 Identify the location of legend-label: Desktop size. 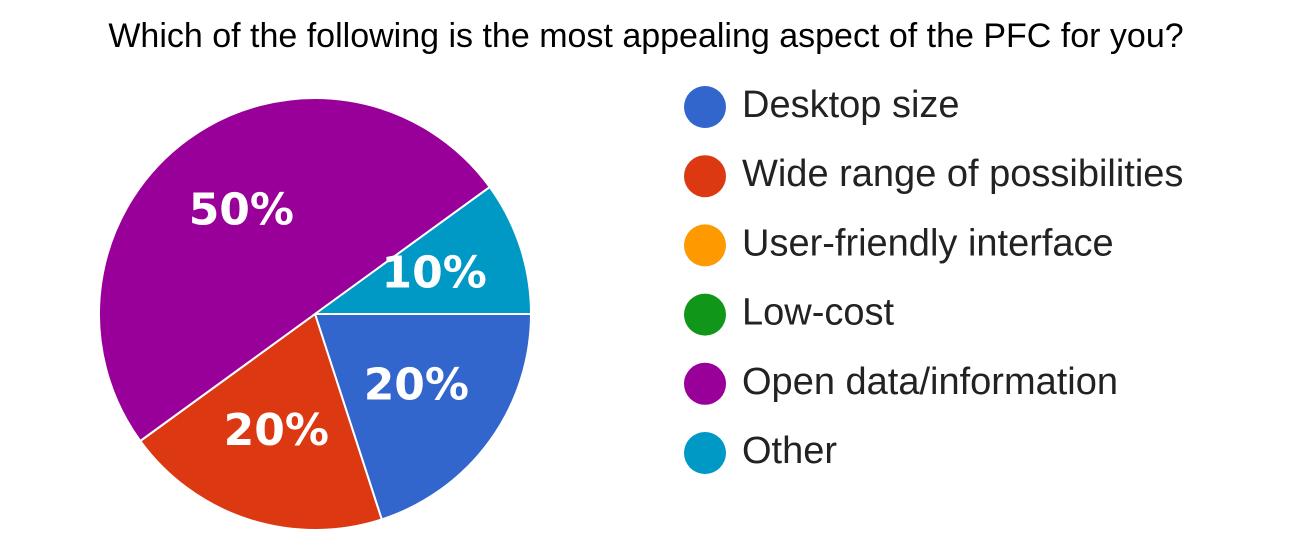
(851, 105).